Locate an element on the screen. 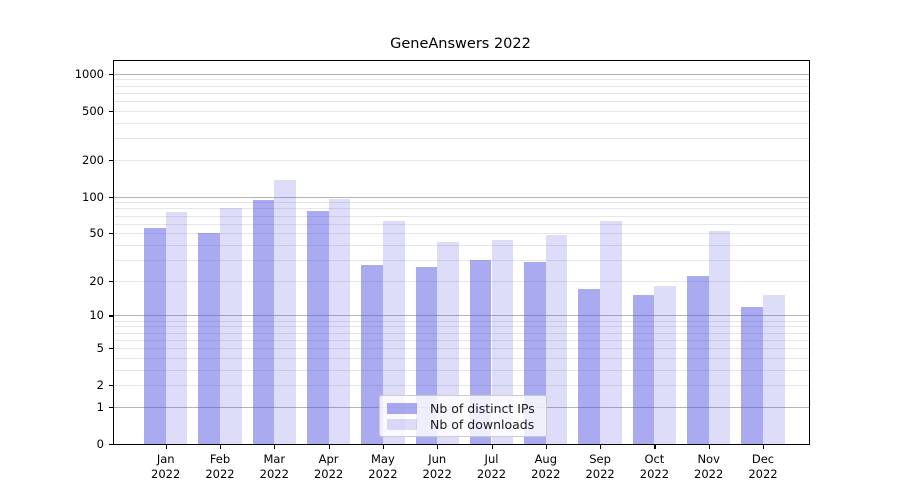 Image resolution: width=900 pixels, height=500 pixels. x-tick-label: Feb 2022 is located at coordinates (220, 467).